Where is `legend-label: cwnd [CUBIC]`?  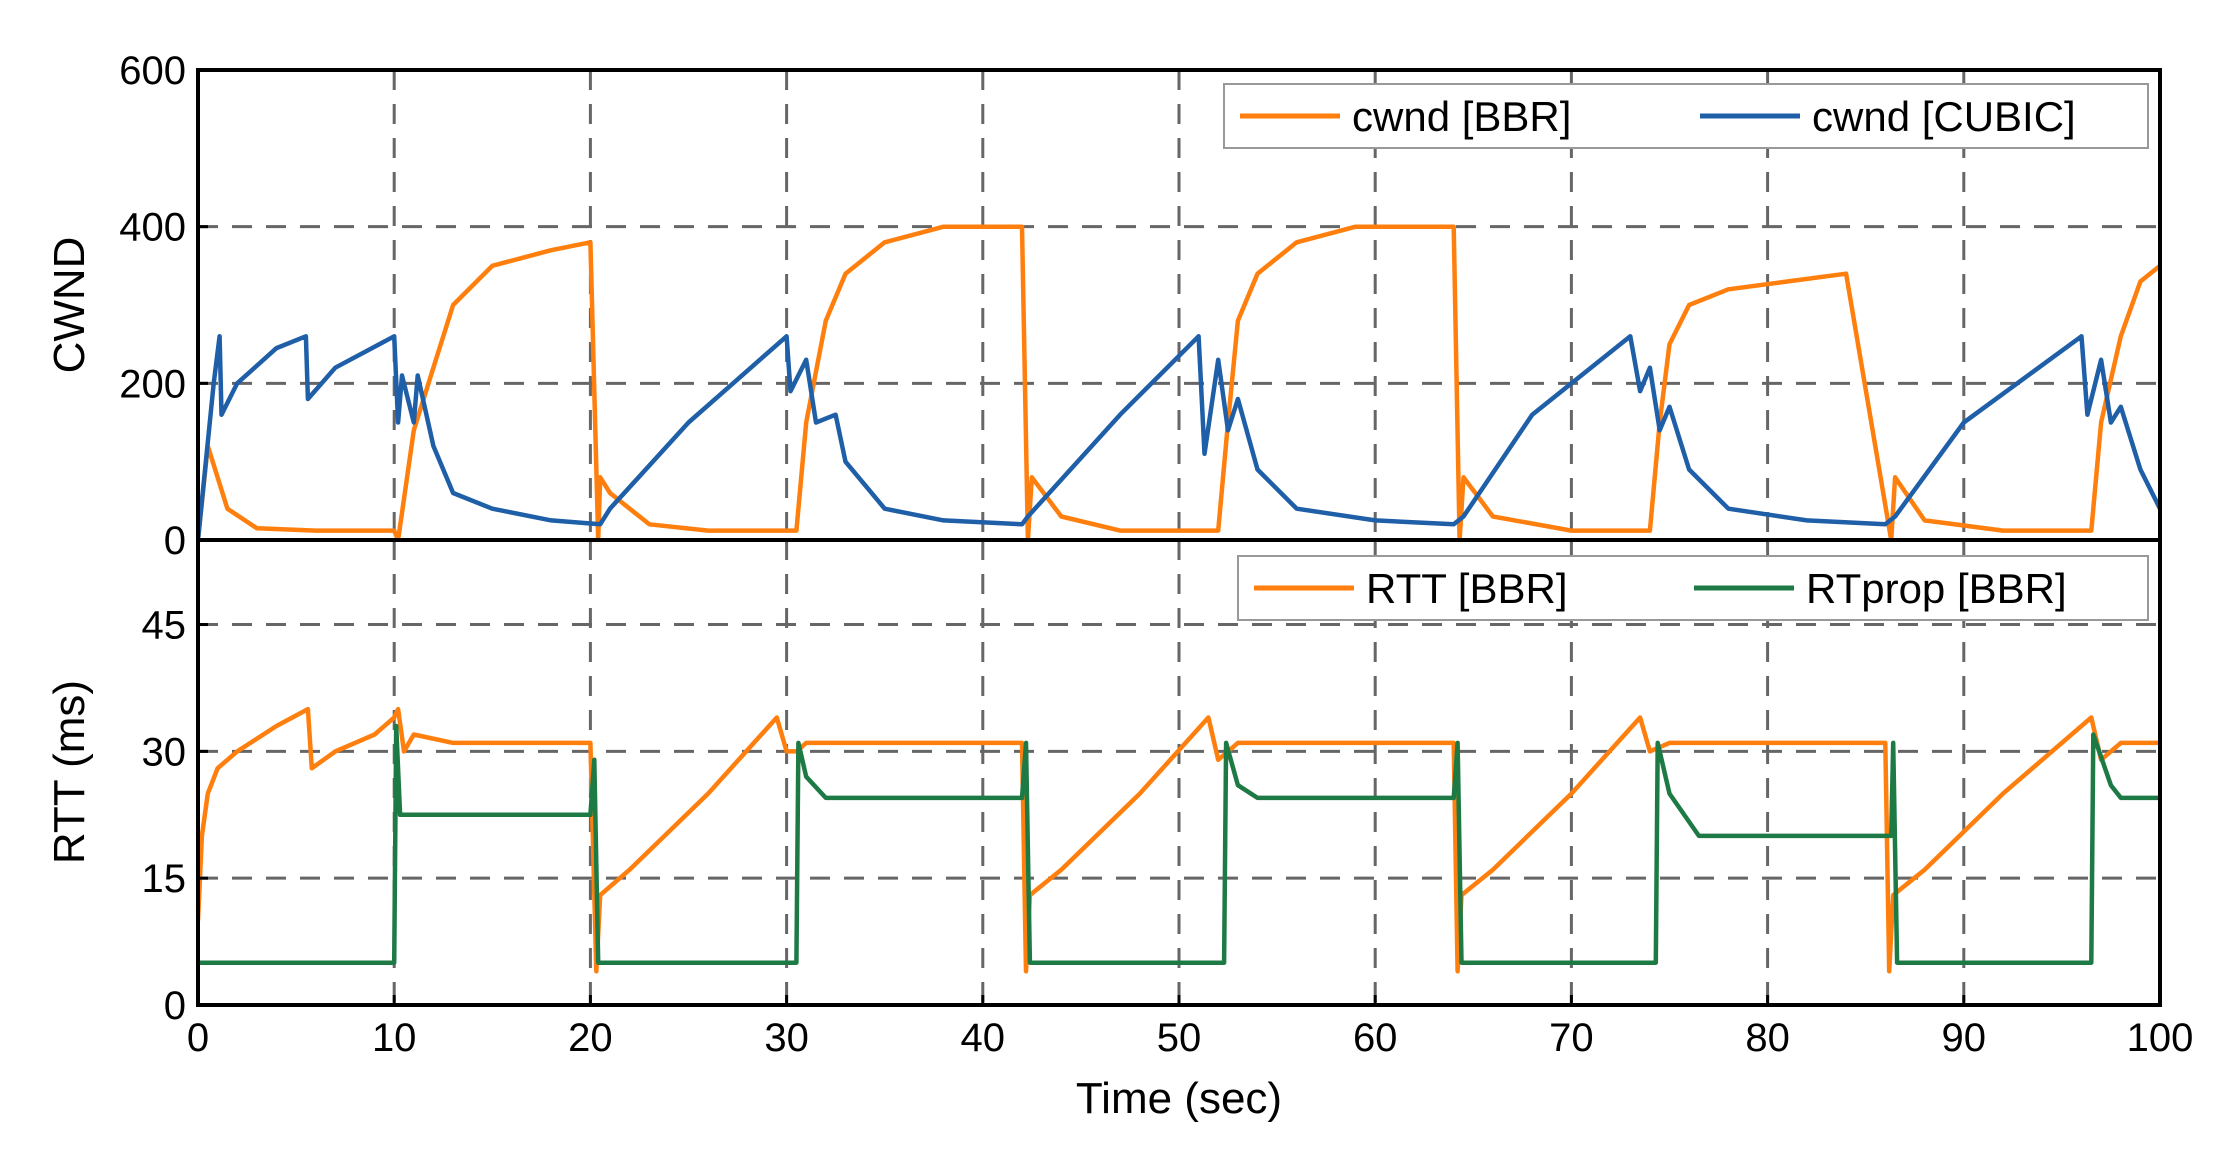 legend-label: cwnd [CUBIC] is located at coordinates (1944, 116).